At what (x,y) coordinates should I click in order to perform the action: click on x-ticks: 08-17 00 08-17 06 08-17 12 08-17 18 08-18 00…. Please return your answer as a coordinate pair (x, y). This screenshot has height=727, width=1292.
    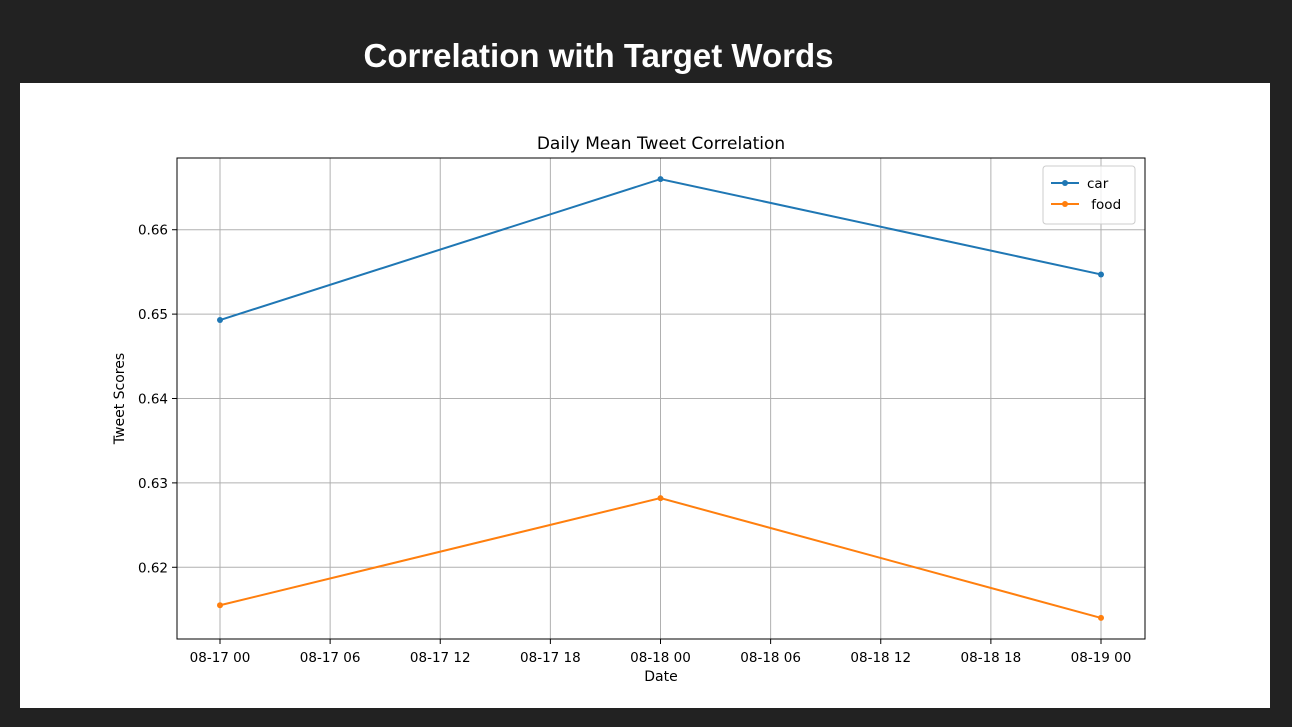
    Looking at the image, I should click on (661, 652).